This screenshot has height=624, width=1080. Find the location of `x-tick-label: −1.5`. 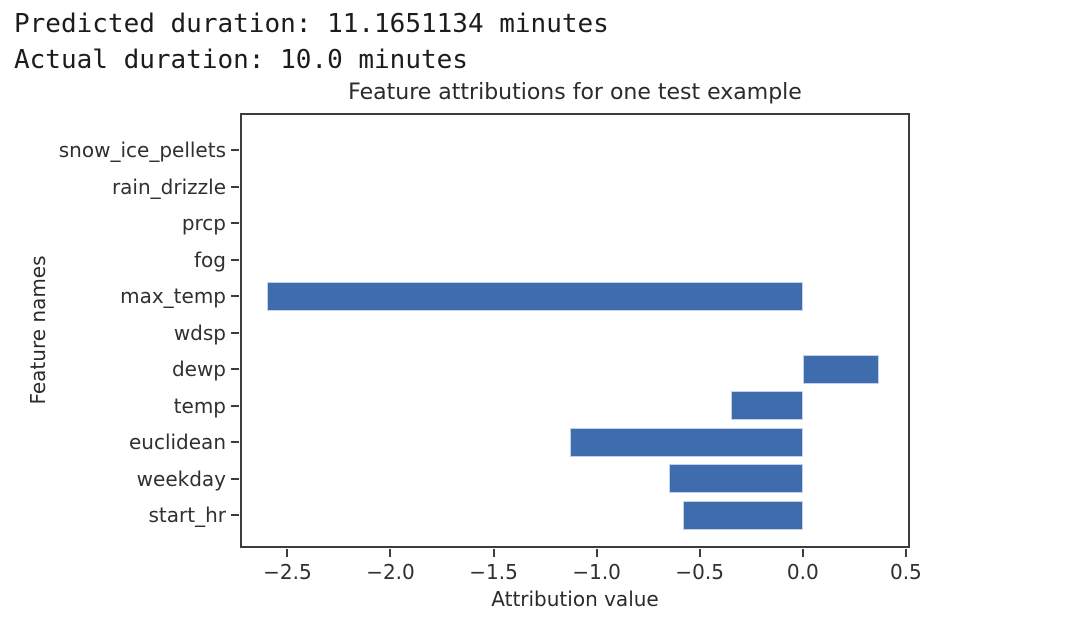

x-tick-label: −1.5 is located at coordinates (493, 572).